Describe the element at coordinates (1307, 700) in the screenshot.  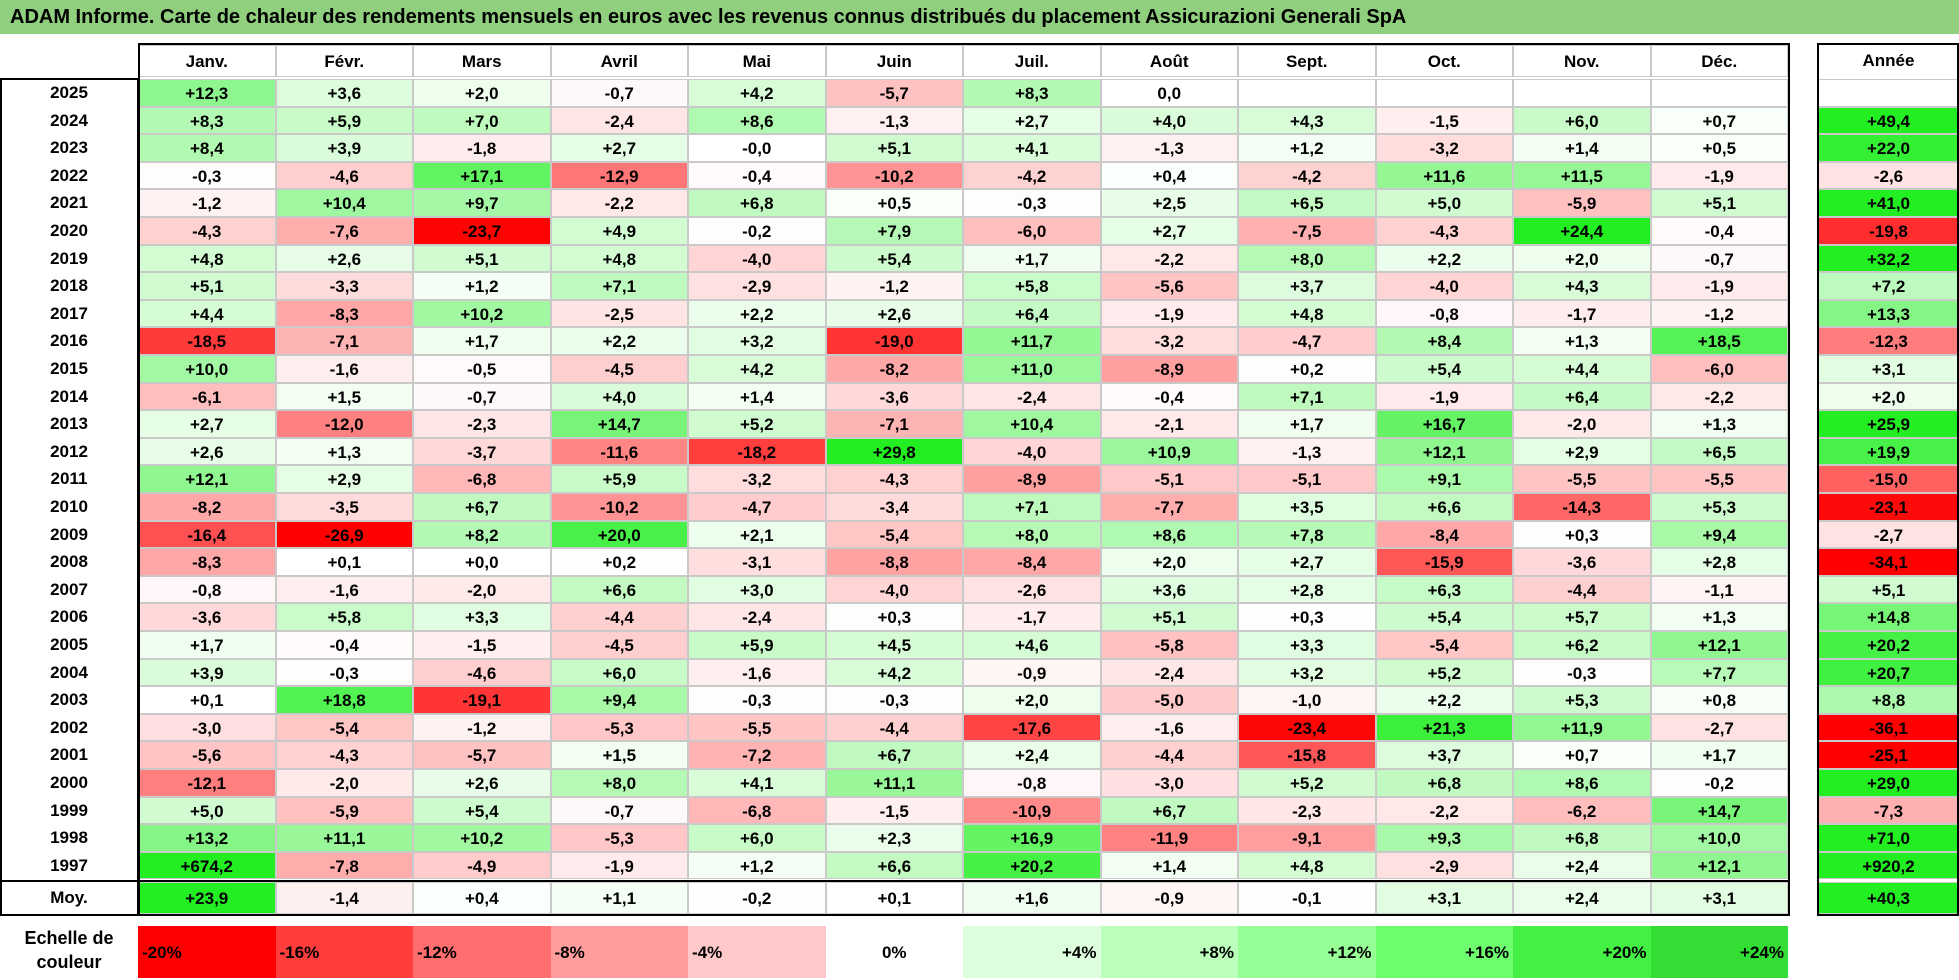
I see `heatmap-cell: -1,0` at that location.